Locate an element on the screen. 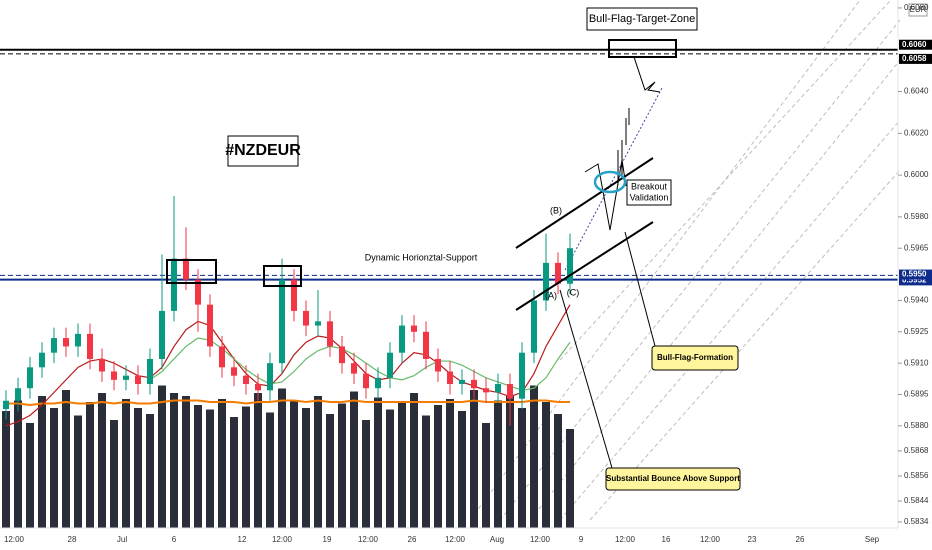 The width and height of the screenshot is (932, 550). breakout-label: Validation is located at coordinates (649, 197).